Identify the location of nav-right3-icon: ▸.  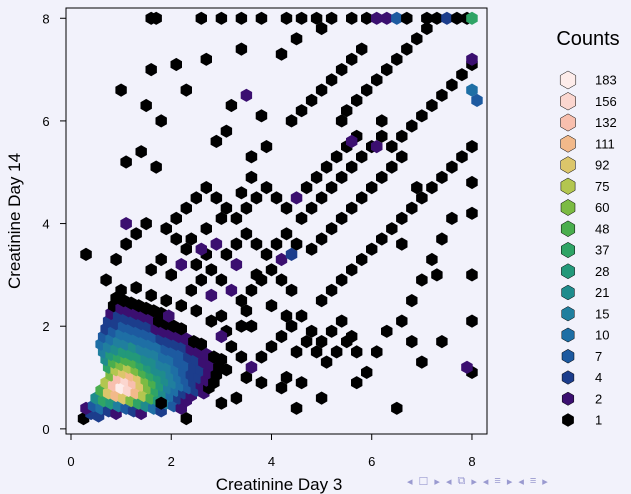
(509, 481).